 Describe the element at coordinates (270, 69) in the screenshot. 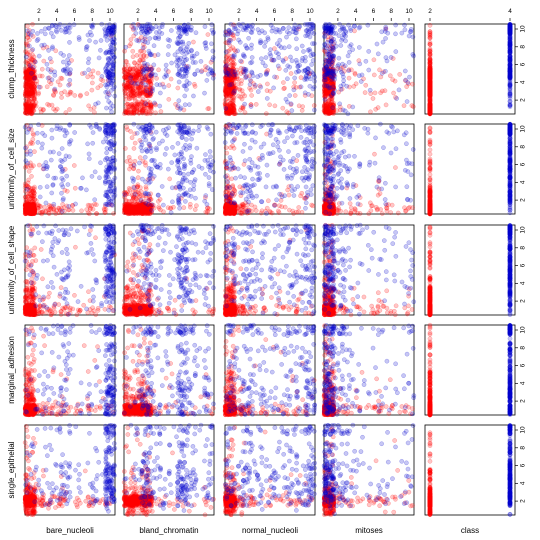

I see `panel-r0-c2` at that location.